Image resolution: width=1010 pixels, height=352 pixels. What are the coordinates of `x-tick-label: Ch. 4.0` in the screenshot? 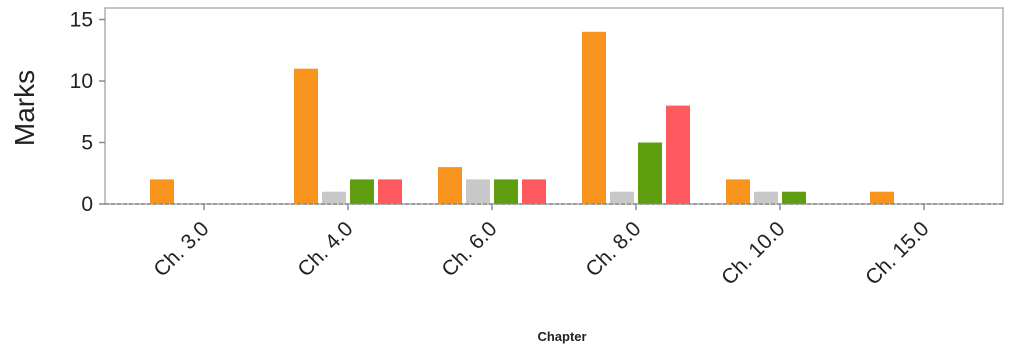 It's located at (325, 249).